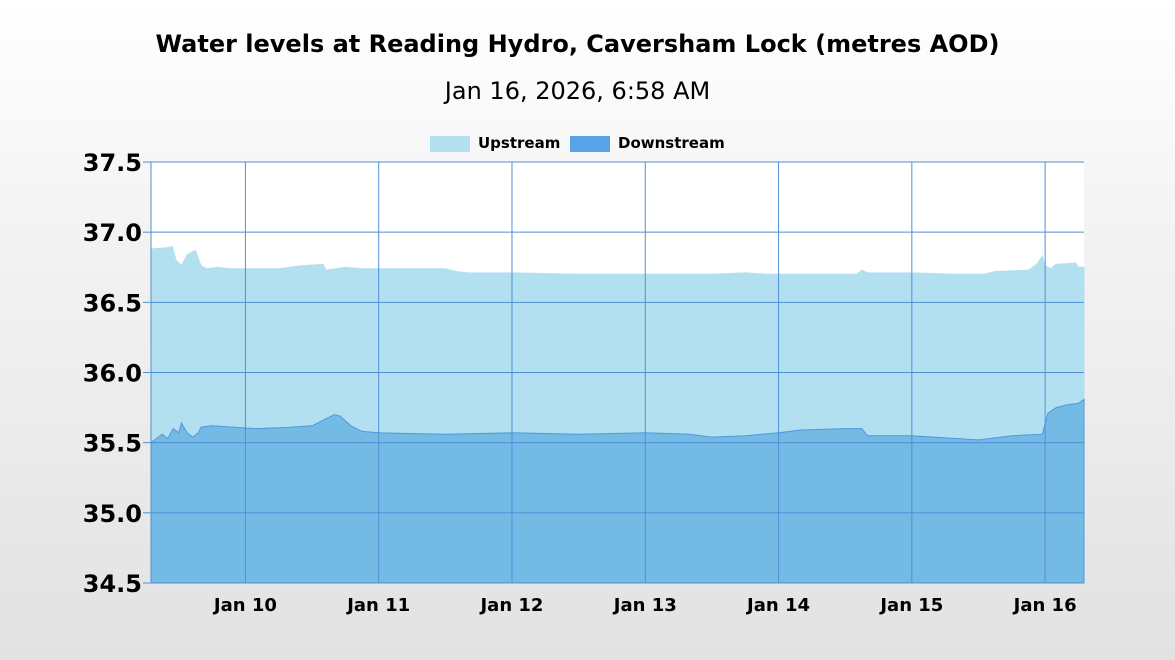 Image resolution: width=1175 pixels, height=660 pixels. Describe the element at coordinates (244, 605) in the screenshot. I see `x-tick-label: Jan 10` at that location.